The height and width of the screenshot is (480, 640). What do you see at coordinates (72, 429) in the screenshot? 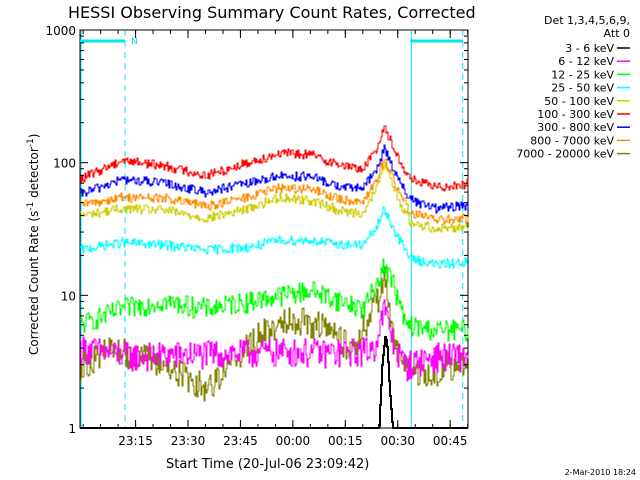
I see `y-tick-label: 1` at bounding box center [72, 429].